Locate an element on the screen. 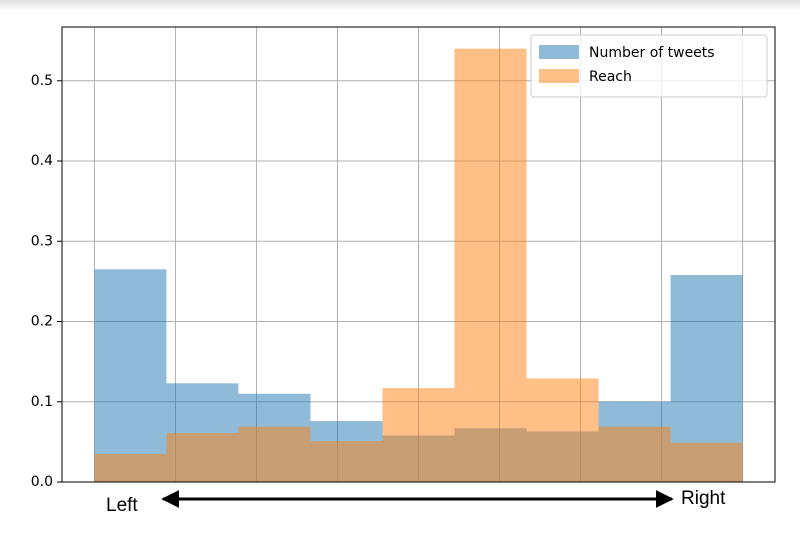 This screenshot has height=533, width=800. legend-label: Reach is located at coordinates (610, 77).